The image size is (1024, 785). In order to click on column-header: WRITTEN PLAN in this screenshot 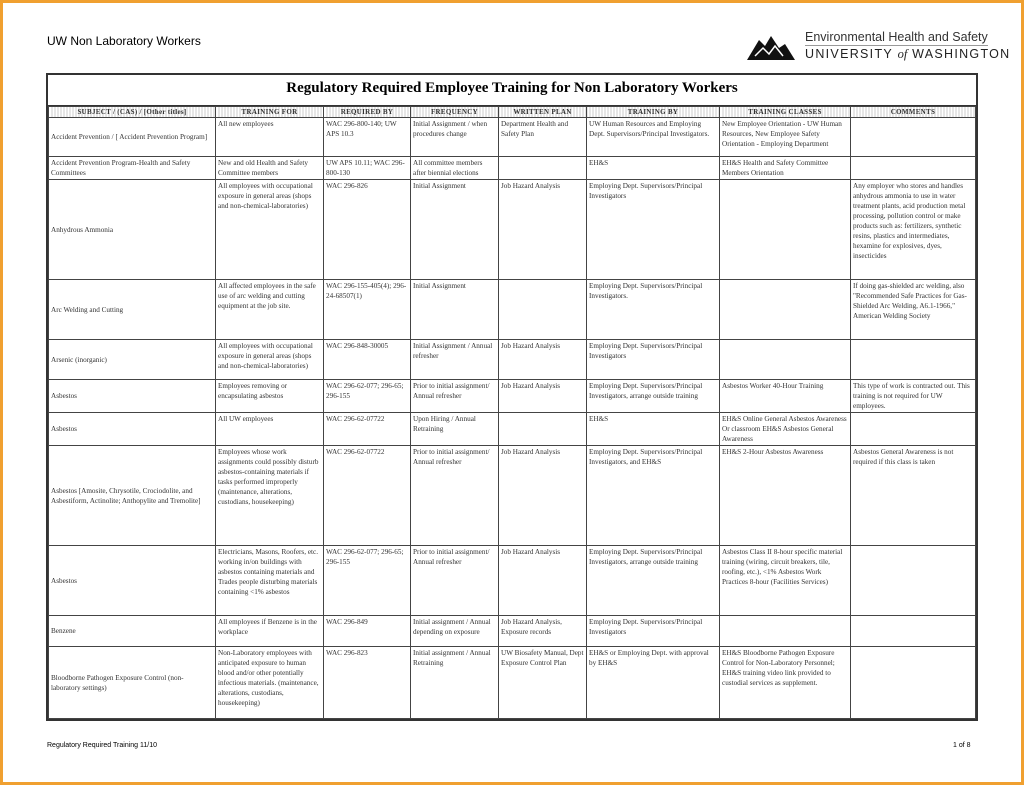, I will do `click(542, 112)`.